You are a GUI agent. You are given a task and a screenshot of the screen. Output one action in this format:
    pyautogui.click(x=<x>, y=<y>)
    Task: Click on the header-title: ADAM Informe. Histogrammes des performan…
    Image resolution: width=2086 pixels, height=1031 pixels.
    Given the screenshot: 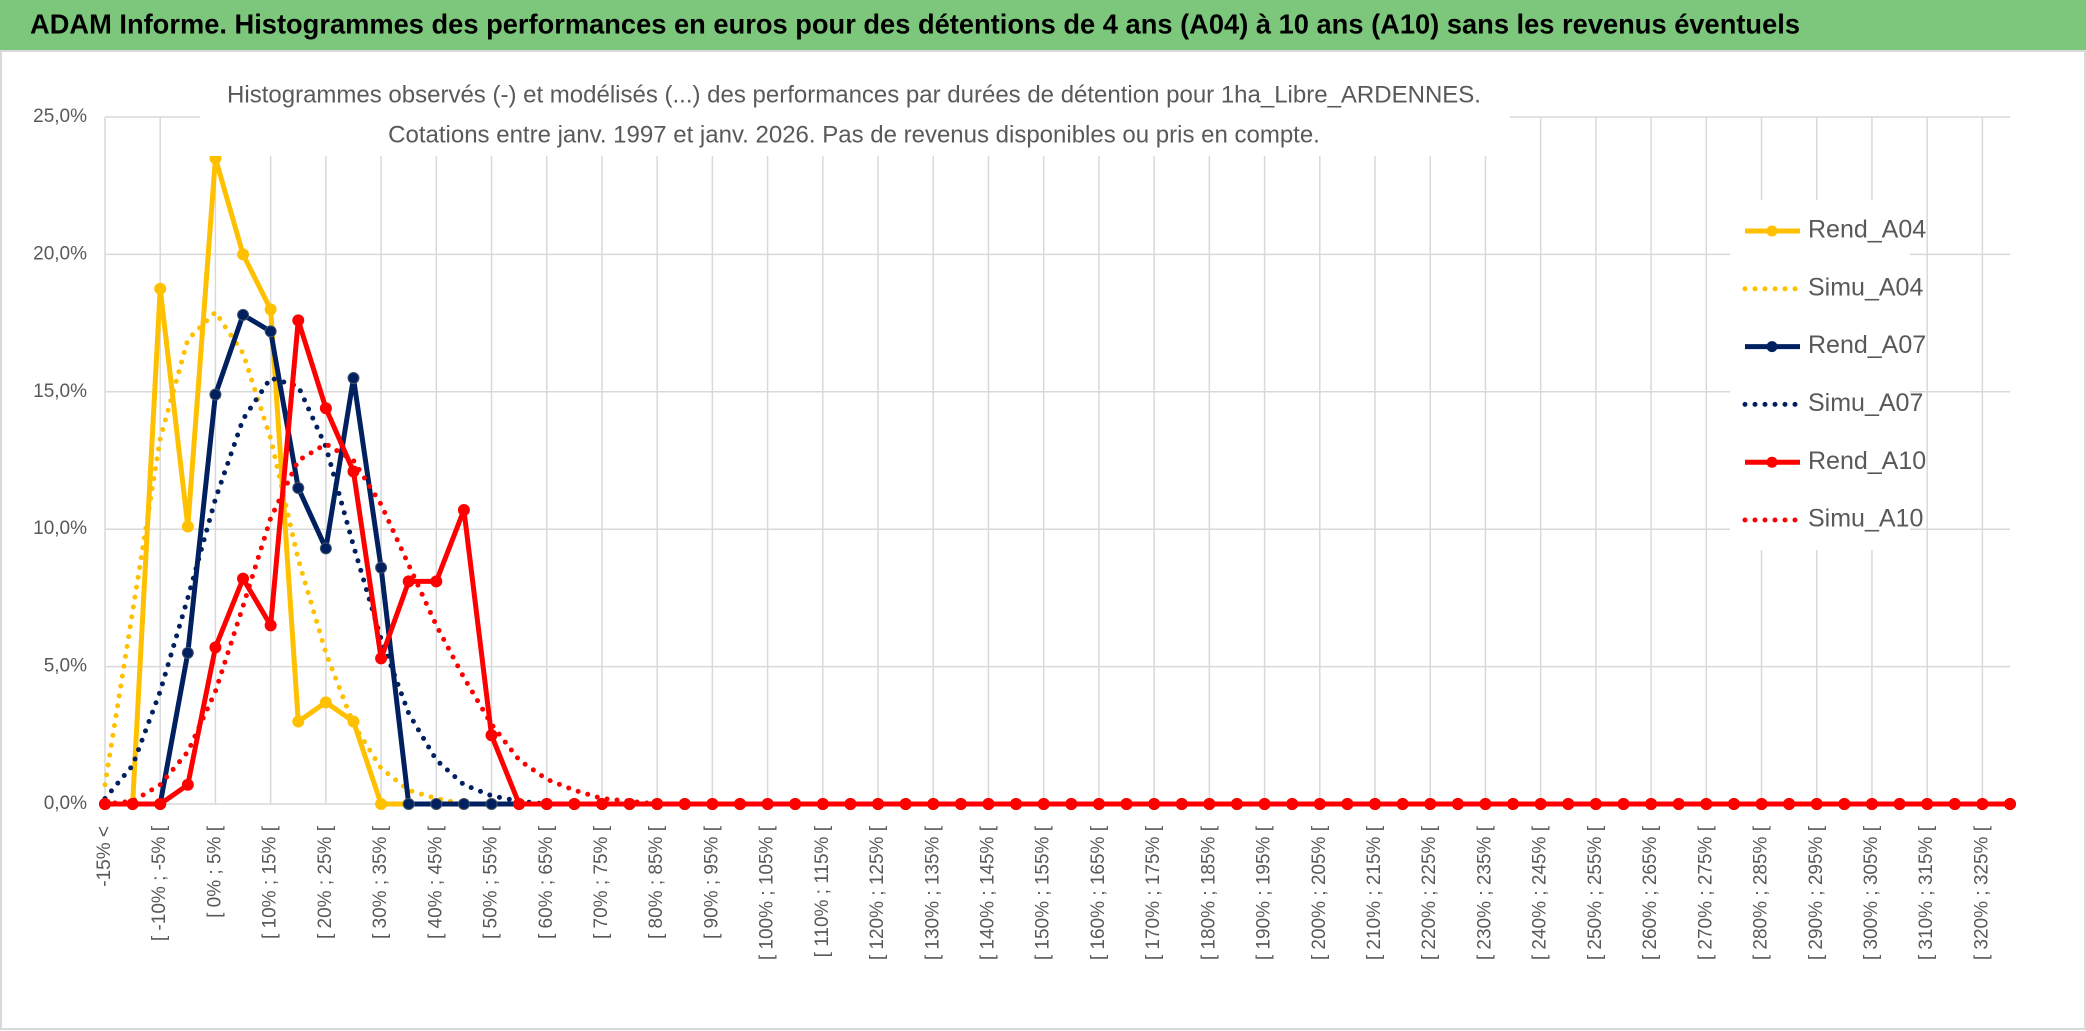 What is the action you would take?
    pyautogui.click(x=915, y=23)
    